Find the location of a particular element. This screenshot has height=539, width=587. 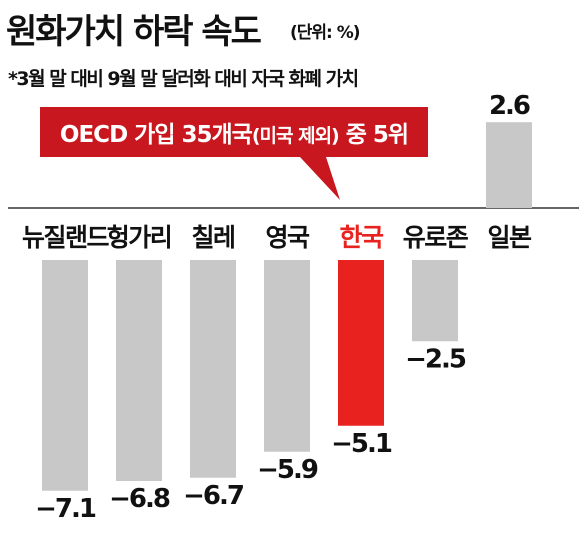

category-label: 일본 is located at coordinates (509, 237).